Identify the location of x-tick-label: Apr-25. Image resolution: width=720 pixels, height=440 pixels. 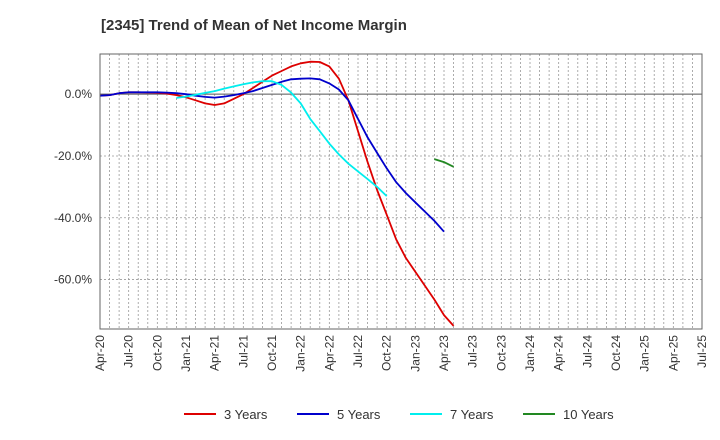
(673, 353).